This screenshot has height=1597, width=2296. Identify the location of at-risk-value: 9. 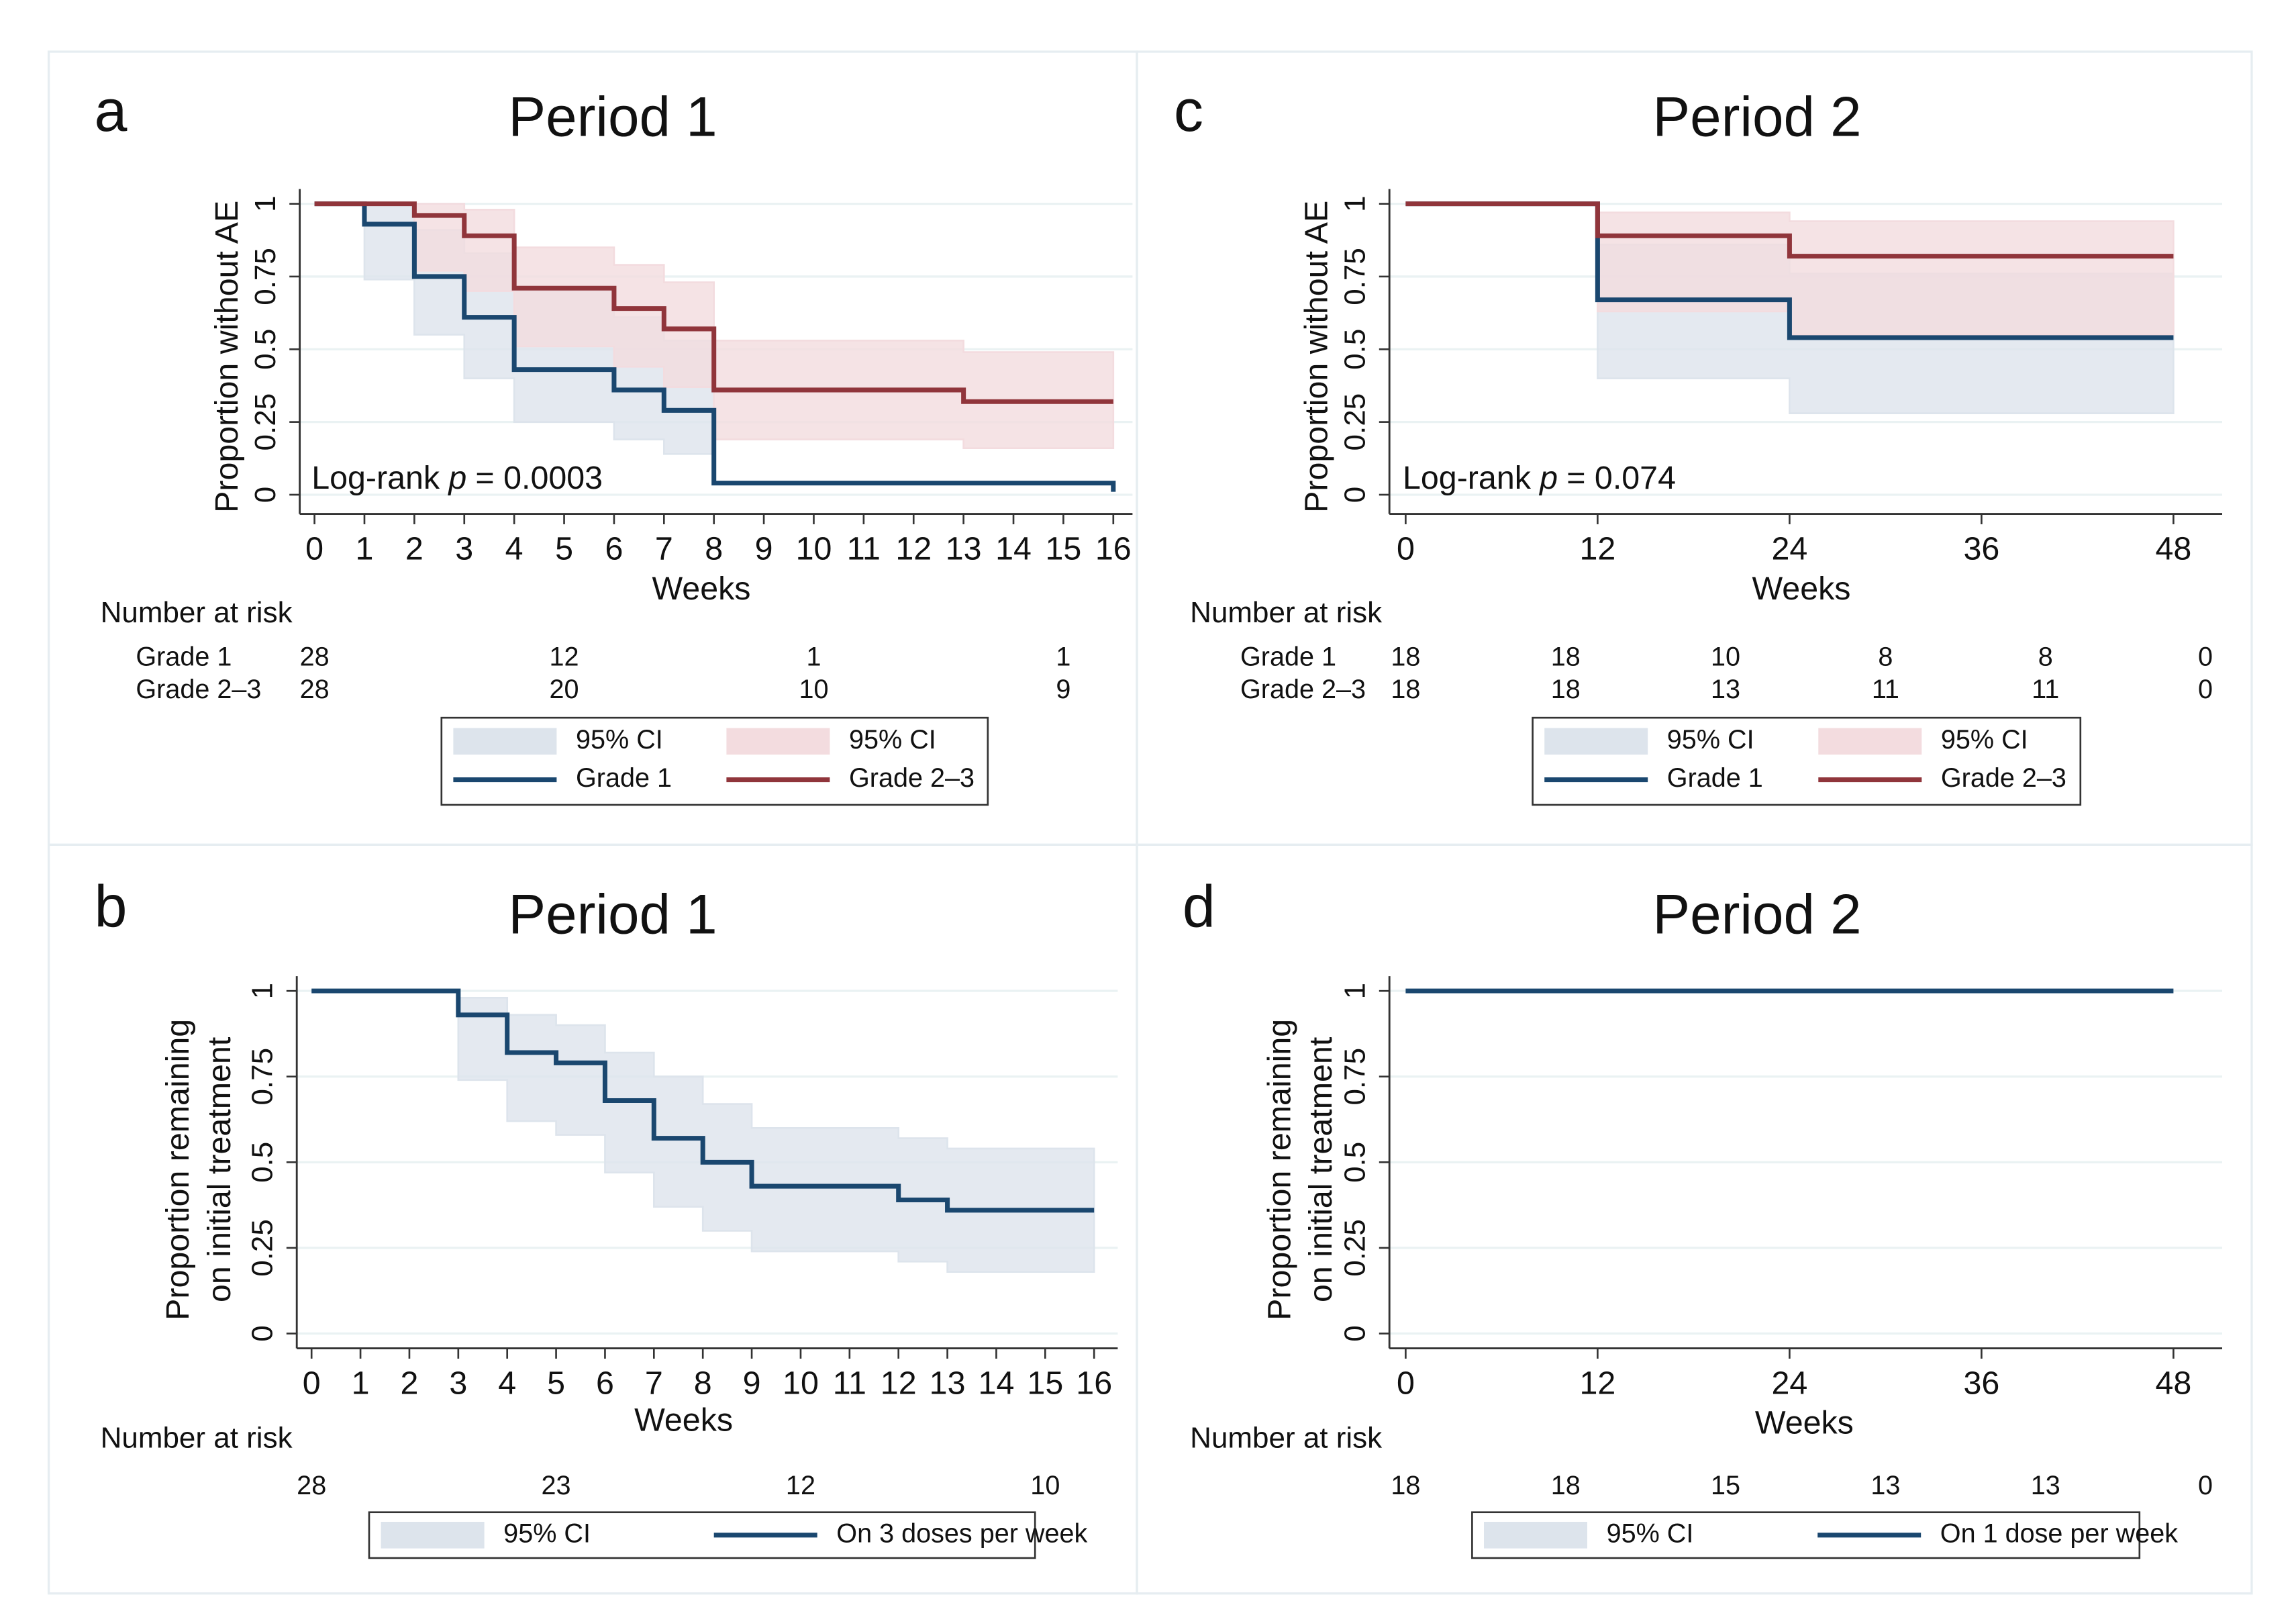
(1063, 689).